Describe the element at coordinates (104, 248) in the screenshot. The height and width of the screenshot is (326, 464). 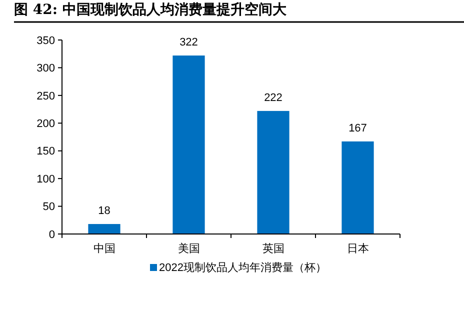
I see `x-tick-label: 中国` at that location.